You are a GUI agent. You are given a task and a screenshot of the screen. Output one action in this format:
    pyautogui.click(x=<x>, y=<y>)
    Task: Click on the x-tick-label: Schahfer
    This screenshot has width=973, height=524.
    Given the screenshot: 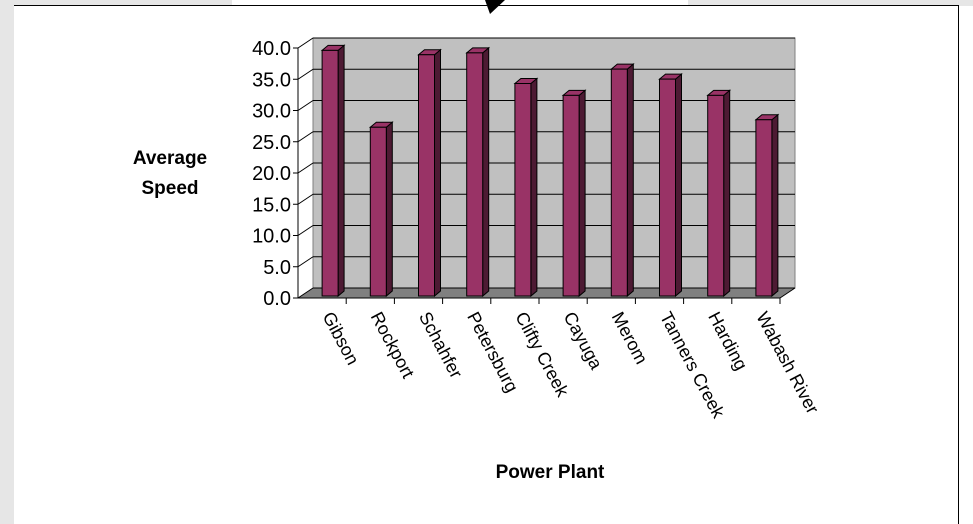 What is the action you would take?
    pyautogui.click(x=440, y=344)
    